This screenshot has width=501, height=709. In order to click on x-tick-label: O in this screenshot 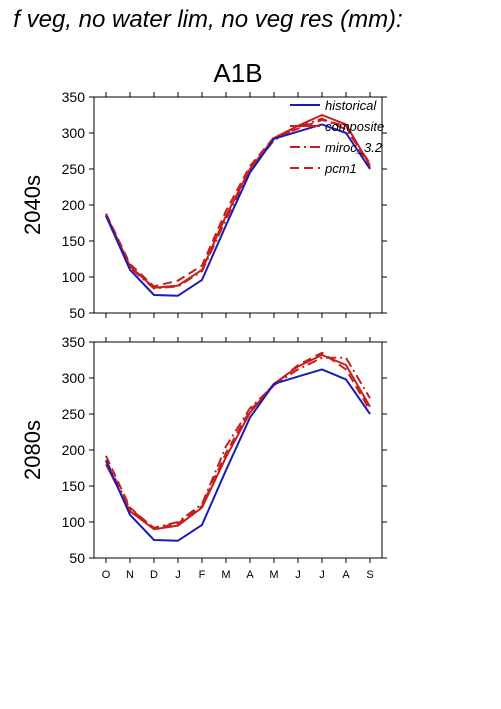, I will do `click(106, 575)`.